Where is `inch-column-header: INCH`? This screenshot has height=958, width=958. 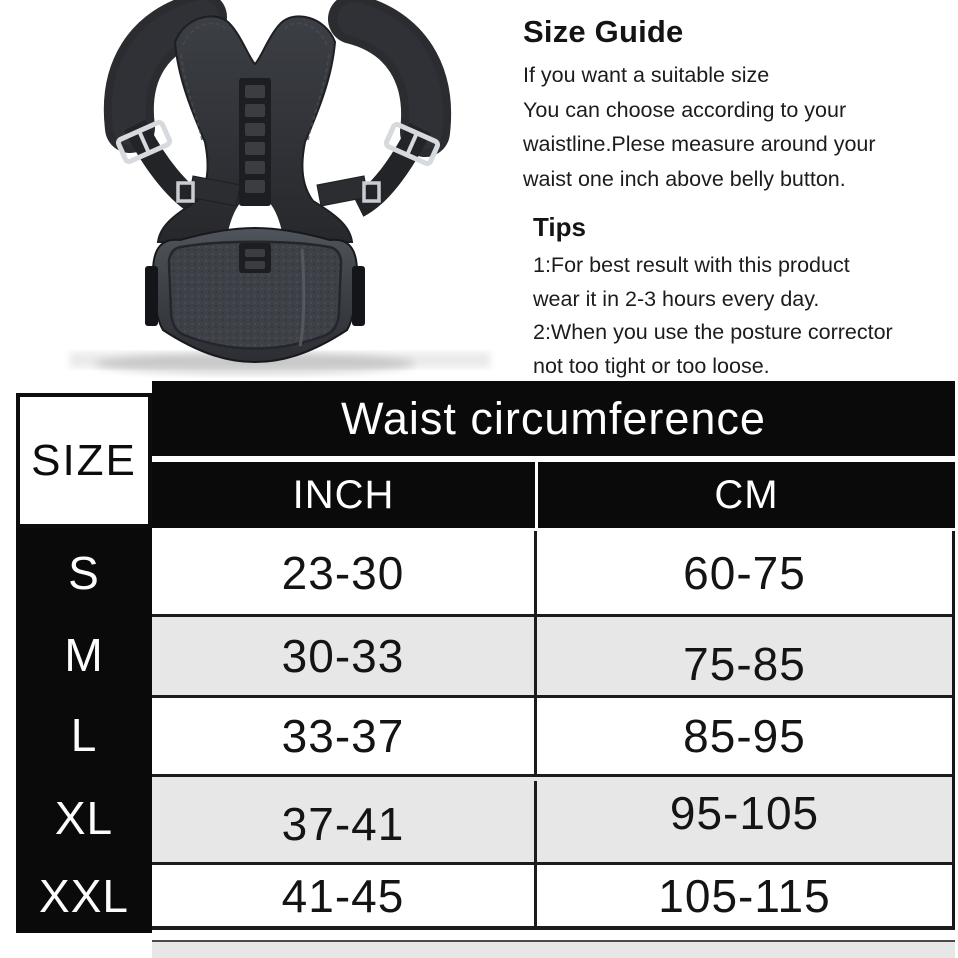 inch-column-header: INCH is located at coordinates (343, 495).